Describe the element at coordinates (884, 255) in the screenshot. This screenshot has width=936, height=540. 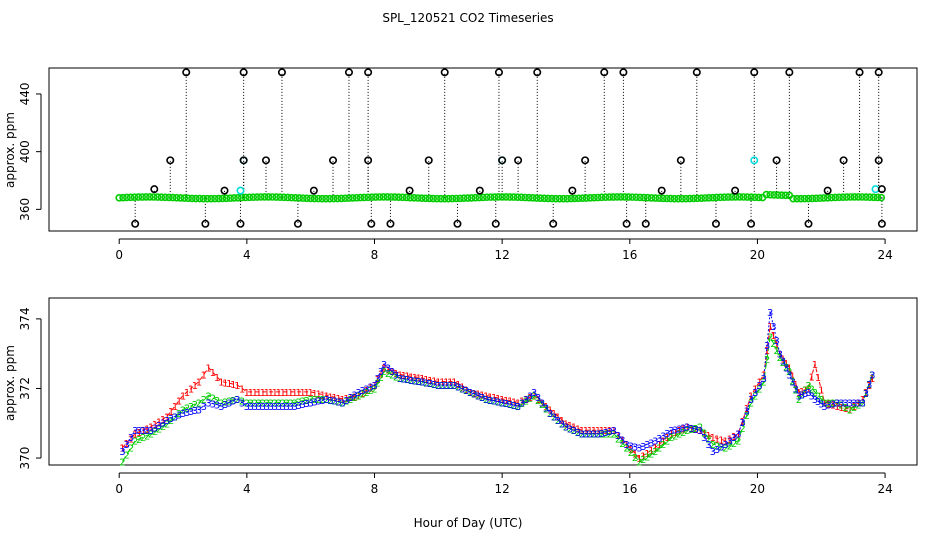
I see `top-x-tick-label: 24` at that location.